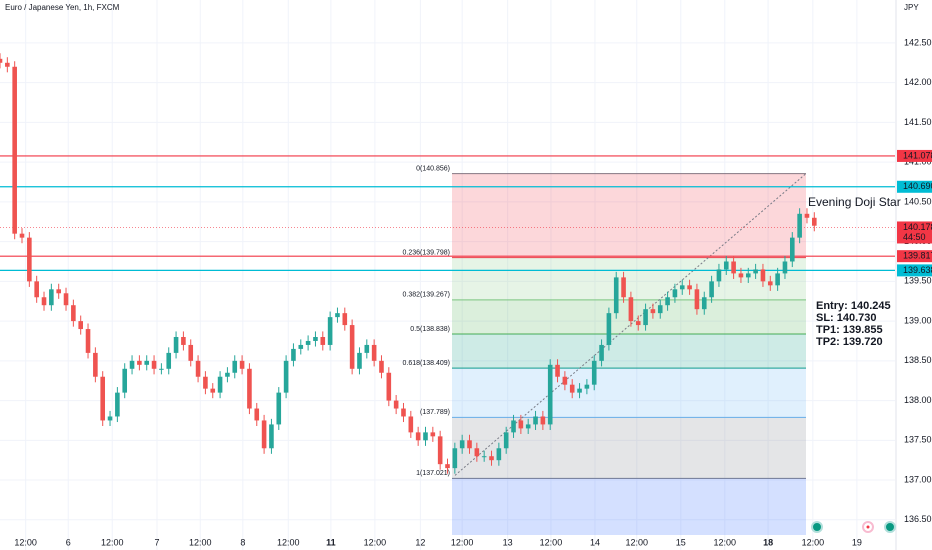 The width and height of the screenshot is (932, 550). Describe the element at coordinates (849, 342) in the screenshot. I see `trade-label: TP2: 139.720` at that location.